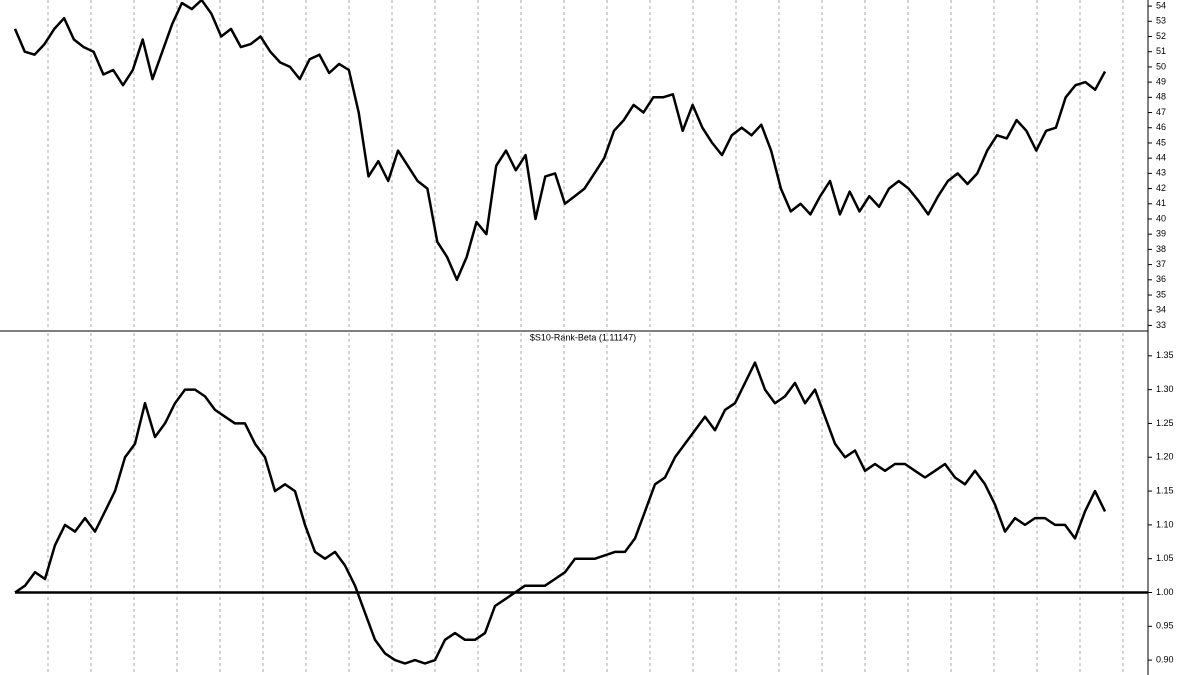 The height and width of the screenshot is (675, 1200). Describe the element at coordinates (1161, 325) in the screenshot. I see `y-tick-label: 33` at that location.